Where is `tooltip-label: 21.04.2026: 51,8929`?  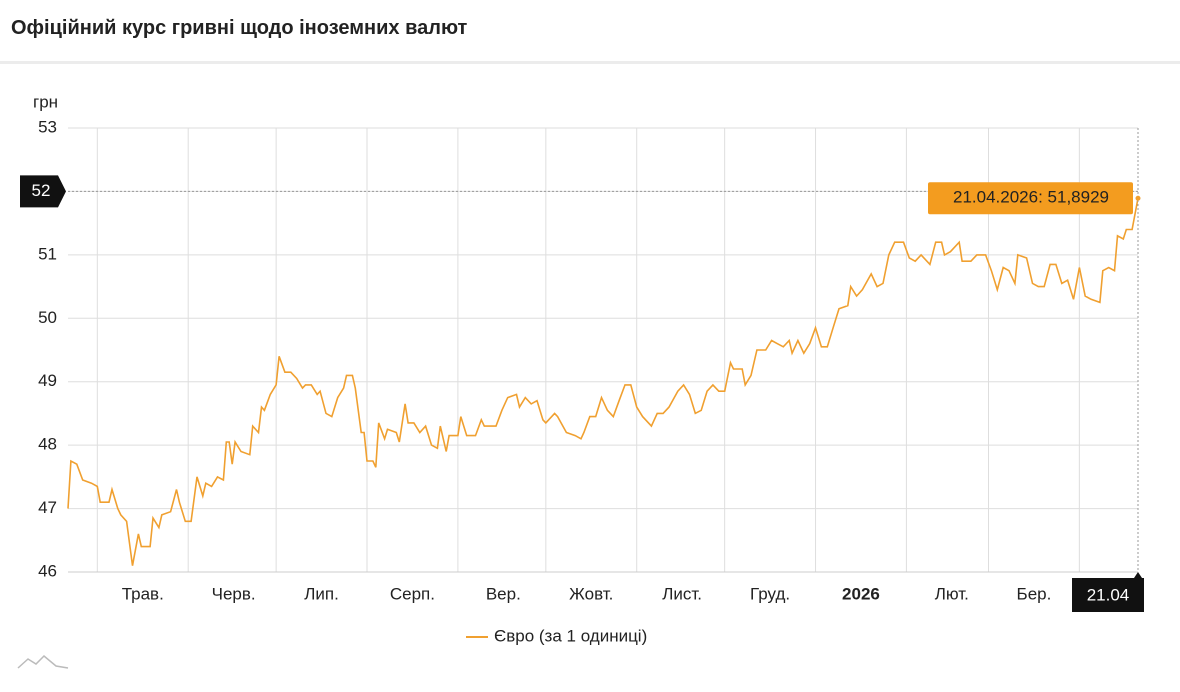
tooltip-label: 21.04.2026: 51,8929 is located at coordinates (1031, 197).